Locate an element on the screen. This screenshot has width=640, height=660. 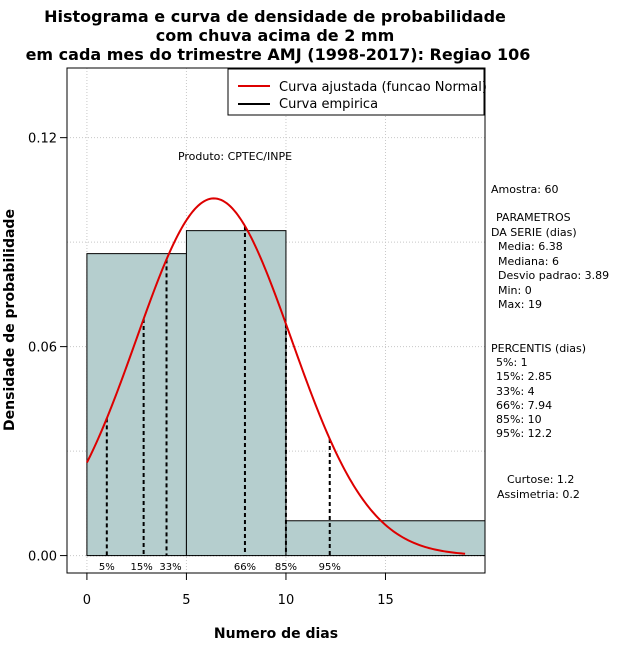
y-tick-label-2: 0.12 is located at coordinates (42, 139).